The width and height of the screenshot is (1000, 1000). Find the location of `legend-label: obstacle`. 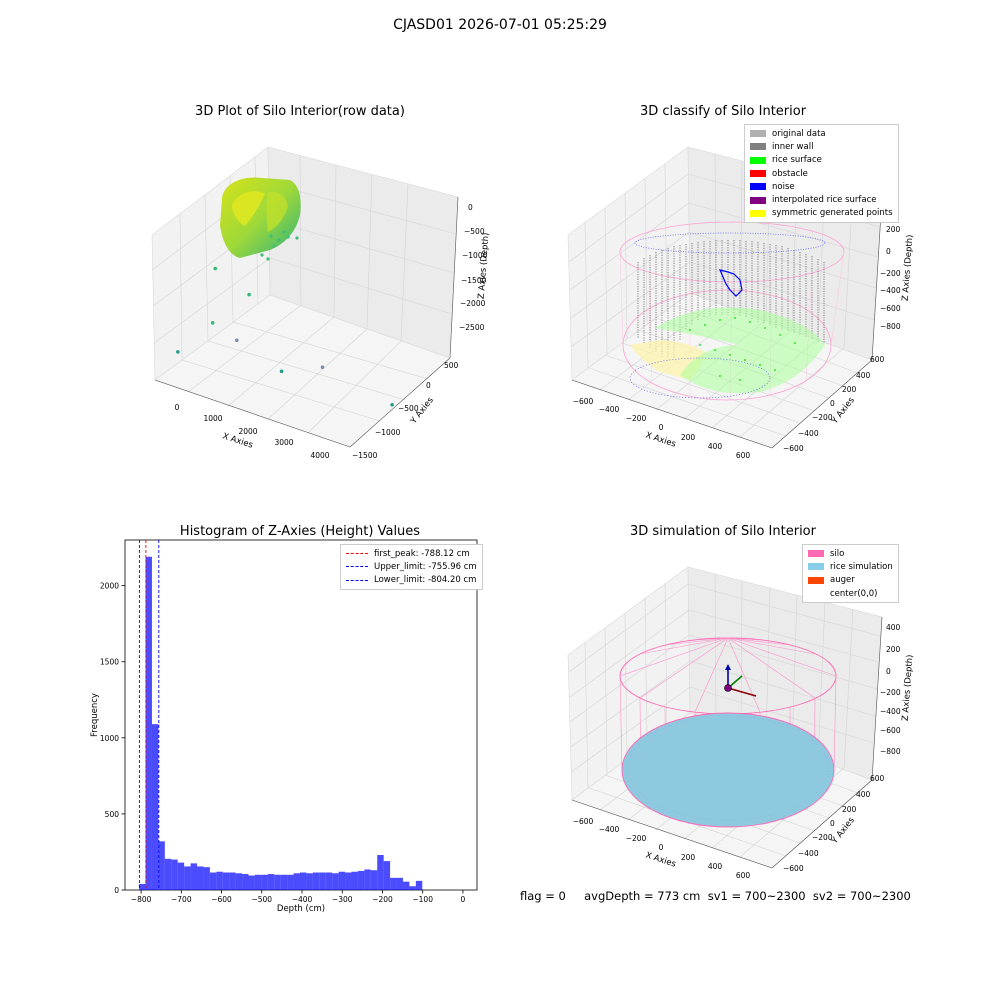

legend-label: obstacle is located at coordinates (790, 173).